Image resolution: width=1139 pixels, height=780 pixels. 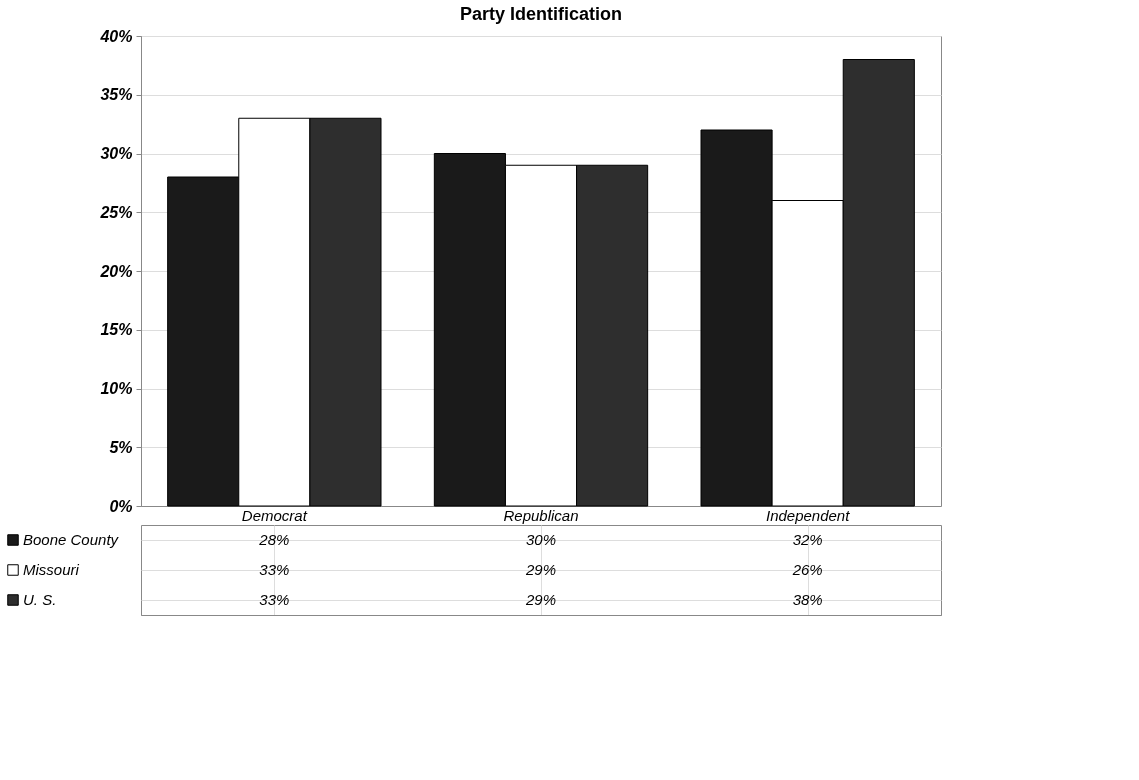 I want to click on y-tick-label: 10%, so click(x=116, y=388).